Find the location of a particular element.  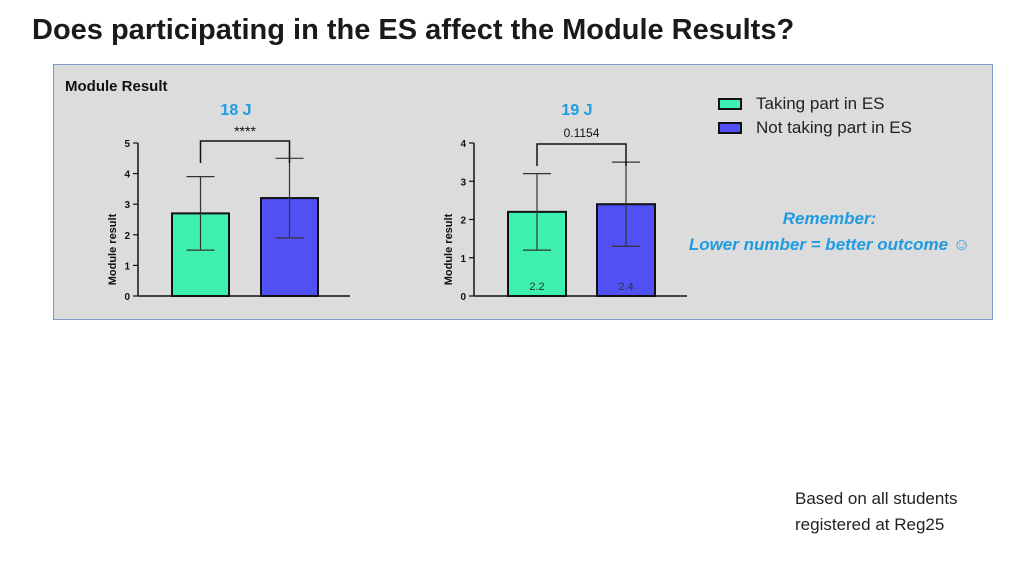

chart-title: 19 J is located at coordinates (576, 110).